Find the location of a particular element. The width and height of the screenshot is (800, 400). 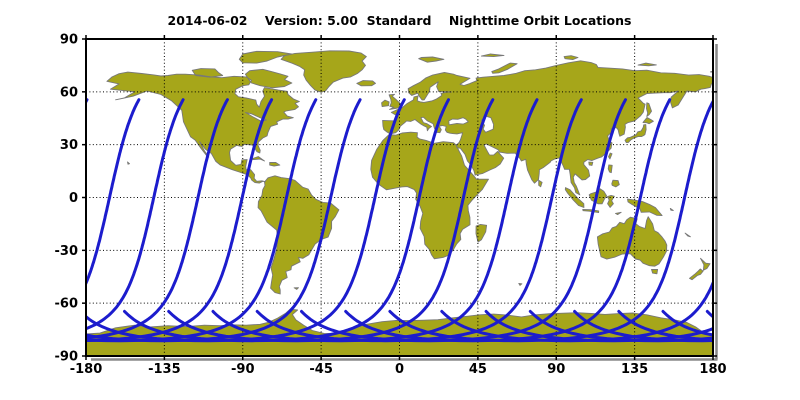

x-tick-label: -90 is located at coordinates (243, 369).